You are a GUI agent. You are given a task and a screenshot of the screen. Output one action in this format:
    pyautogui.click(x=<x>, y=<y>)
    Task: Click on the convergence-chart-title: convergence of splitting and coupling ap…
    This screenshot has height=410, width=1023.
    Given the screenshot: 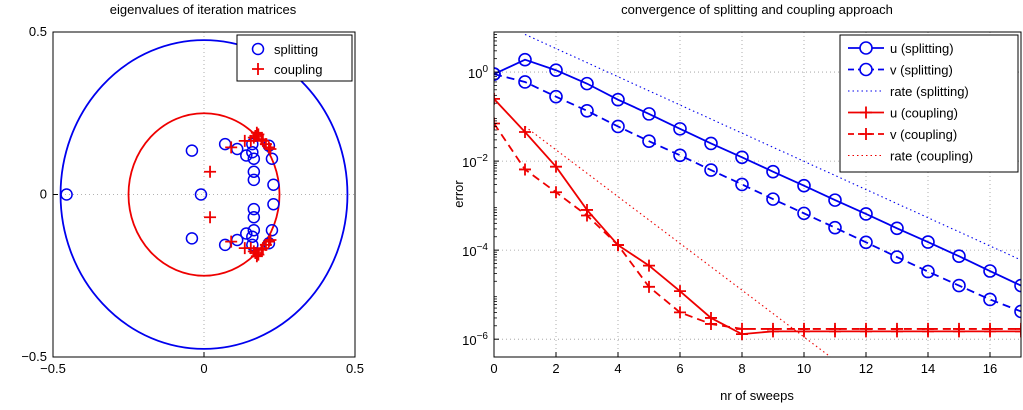 What is the action you would take?
    pyautogui.click(x=757, y=9)
    